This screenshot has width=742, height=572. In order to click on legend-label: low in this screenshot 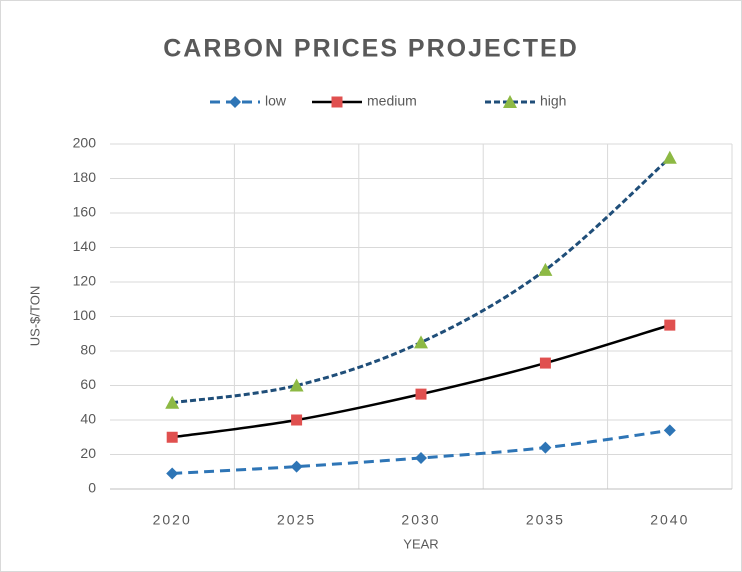, I will do `click(276, 101)`.